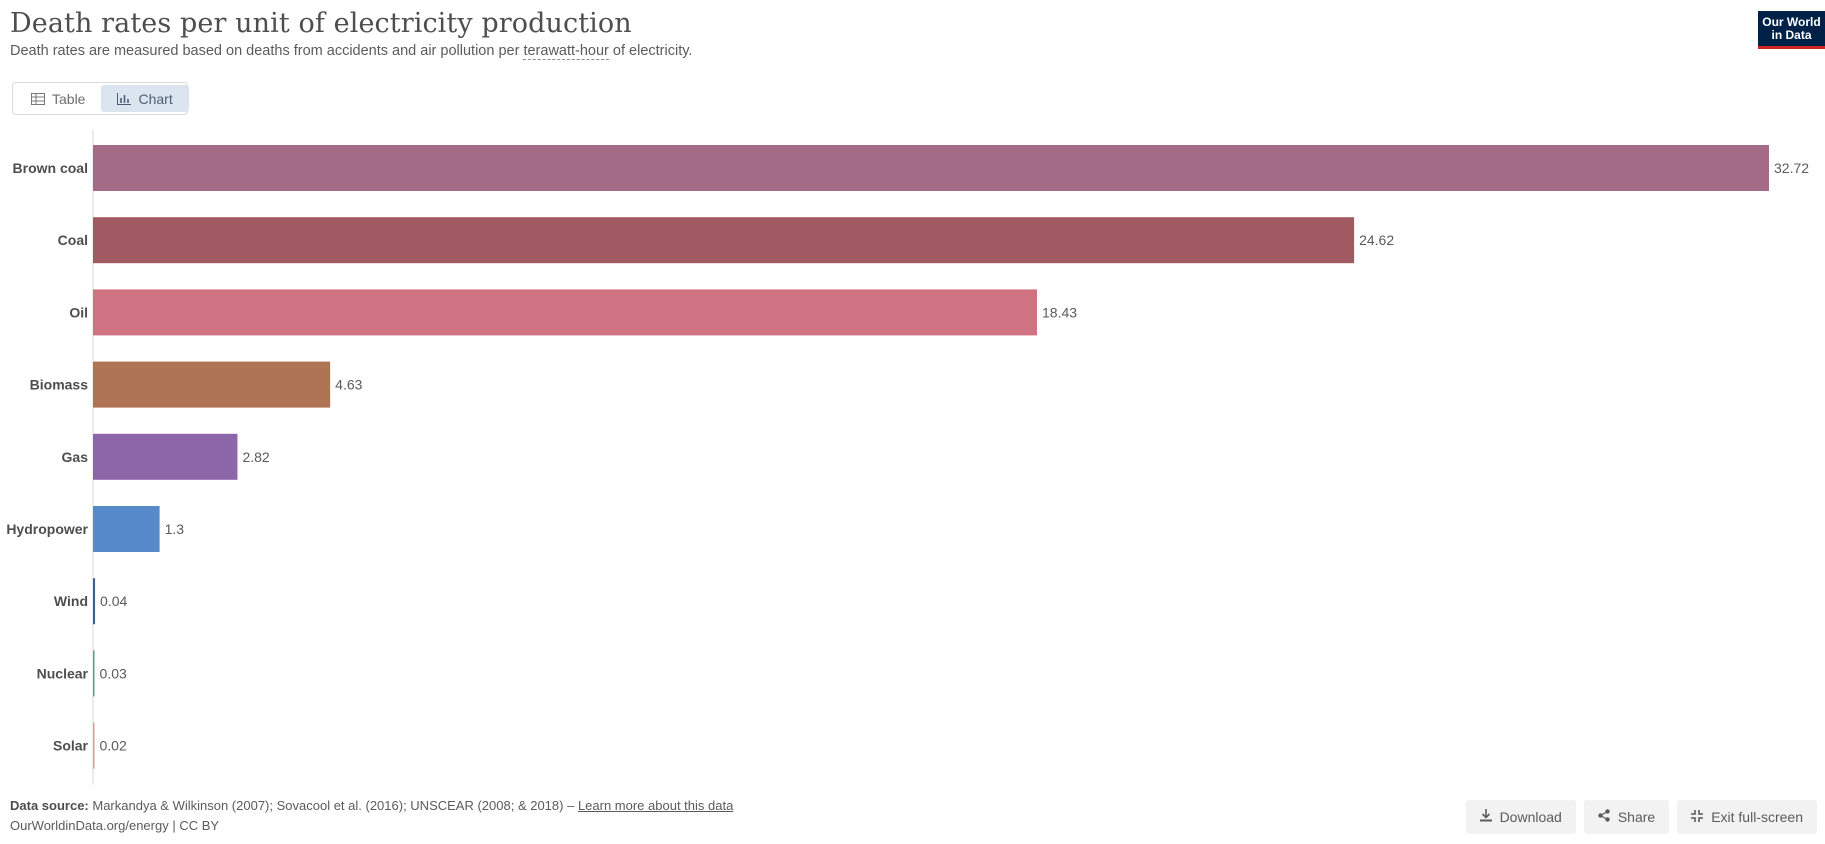 This screenshot has width=1825, height=844. What do you see at coordinates (63, 673) in the screenshot?
I see `category-label-nuclear: Nuclear` at bounding box center [63, 673].